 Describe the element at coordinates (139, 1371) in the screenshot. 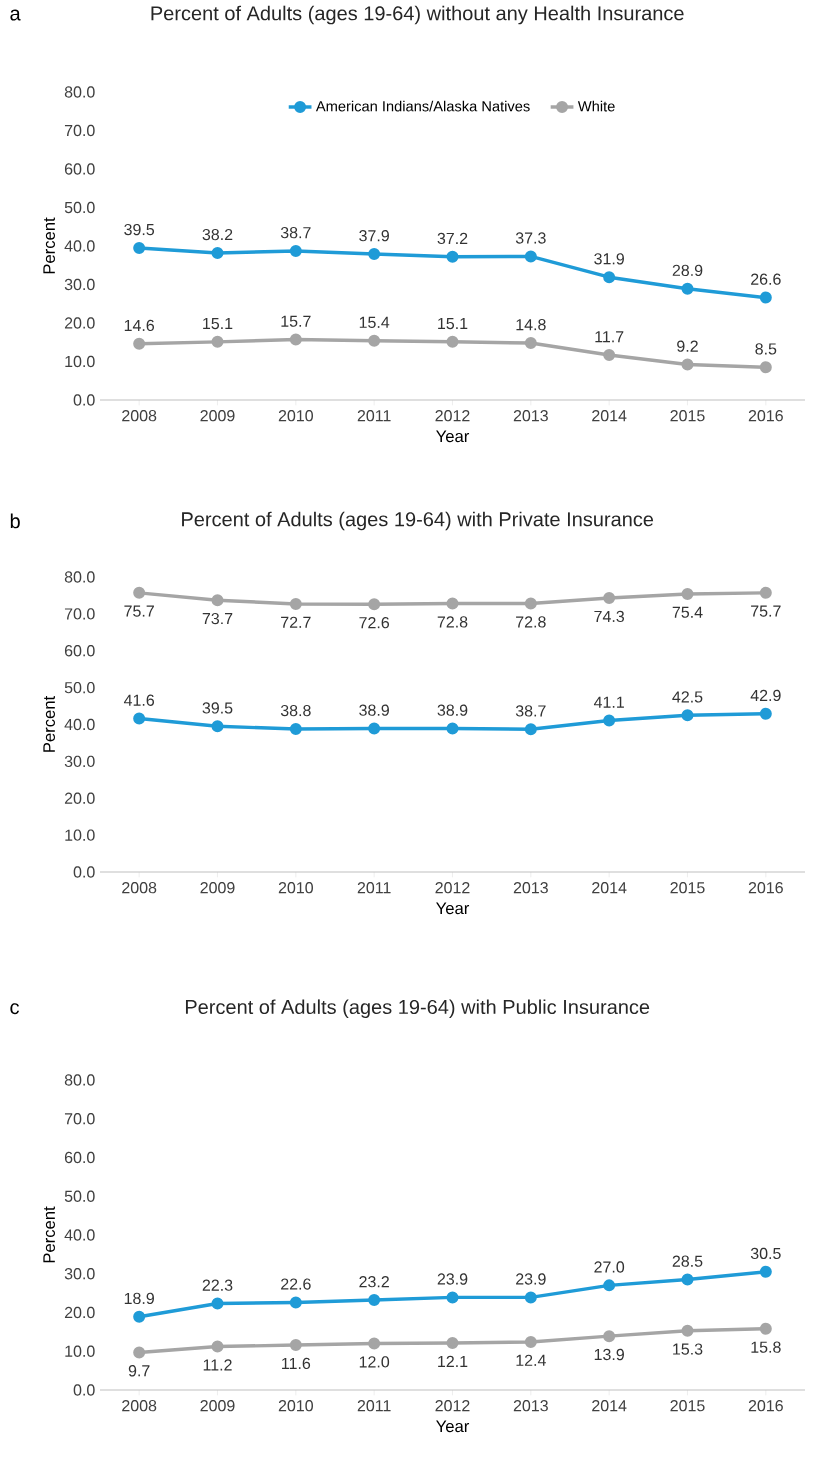

I see `data-label: 9.7` at that location.